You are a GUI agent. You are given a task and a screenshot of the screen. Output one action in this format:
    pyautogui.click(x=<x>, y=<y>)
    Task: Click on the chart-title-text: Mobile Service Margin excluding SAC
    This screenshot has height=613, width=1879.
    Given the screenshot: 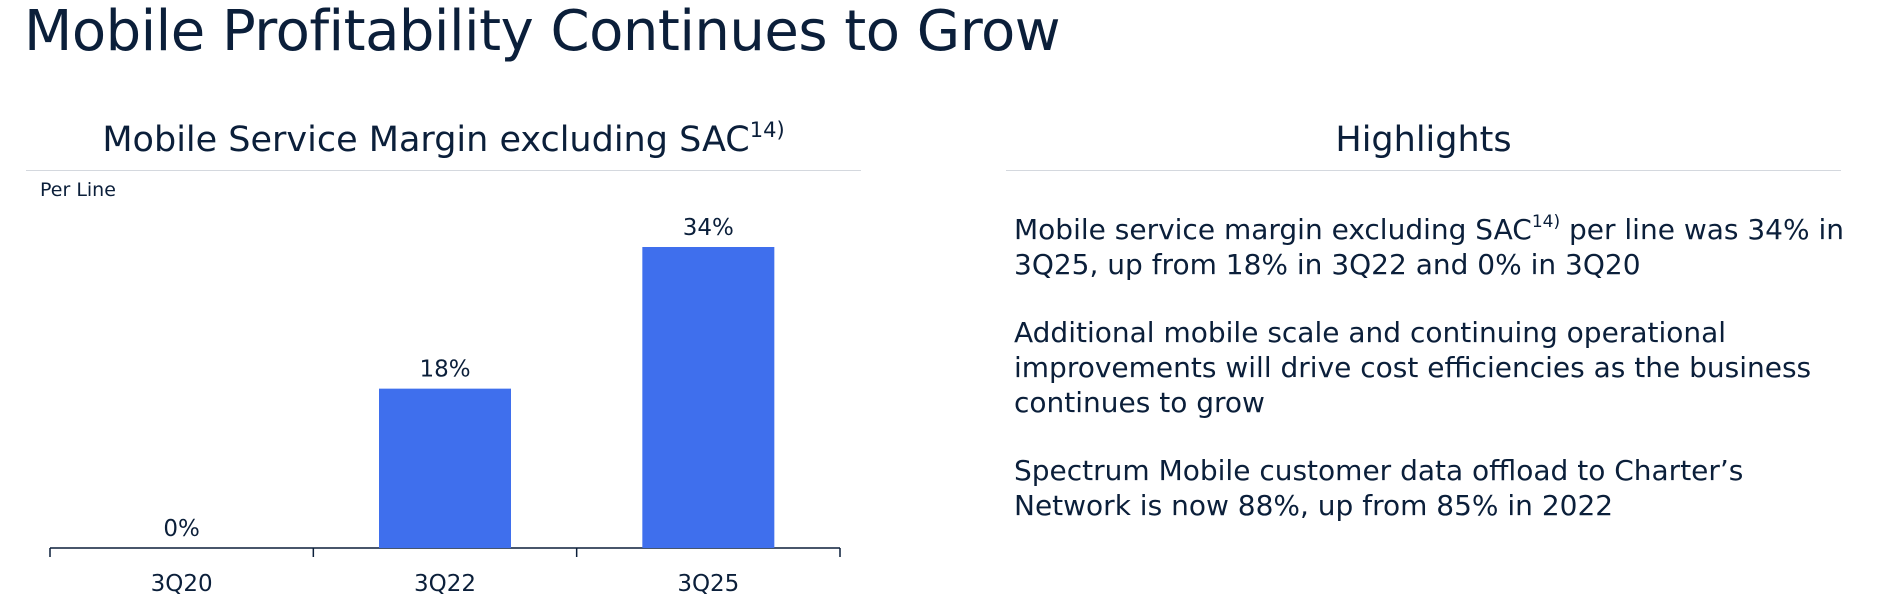 What is the action you would take?
    pyautogui.click(x=426, y=140)
    